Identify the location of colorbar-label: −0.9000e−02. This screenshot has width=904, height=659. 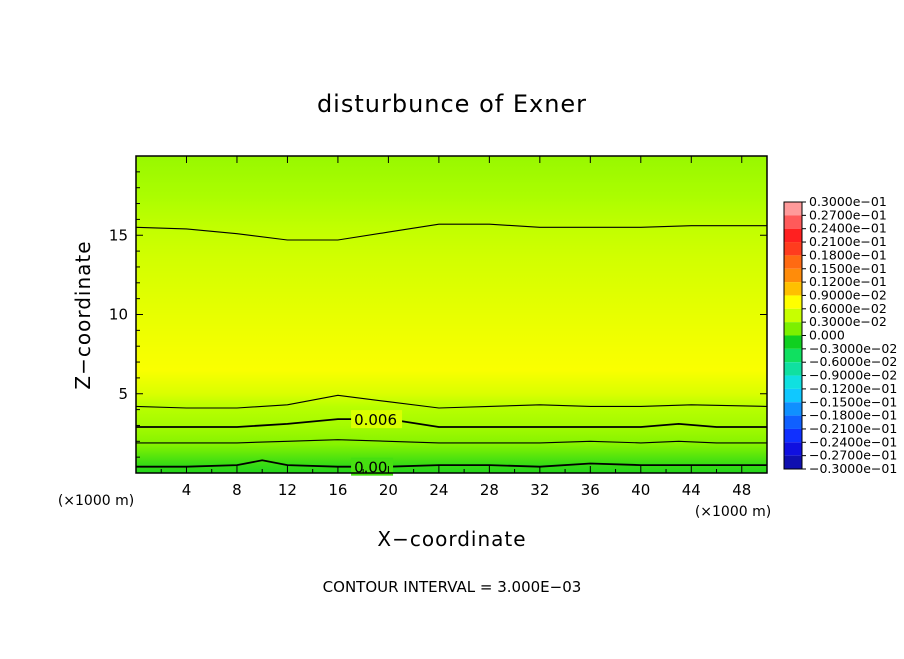
(853, 375).